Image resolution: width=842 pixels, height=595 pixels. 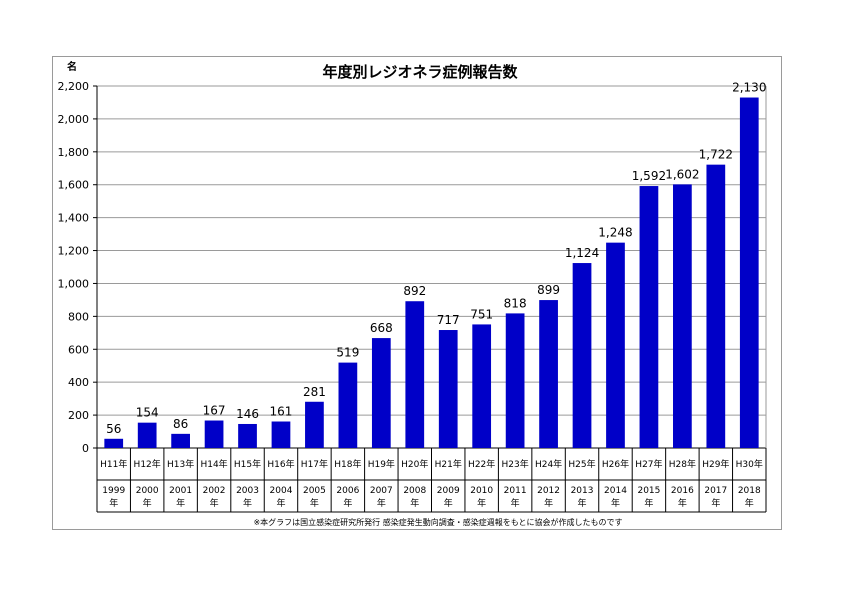 I want to click on x-category-label: H15年, so click(x=247, y=464).